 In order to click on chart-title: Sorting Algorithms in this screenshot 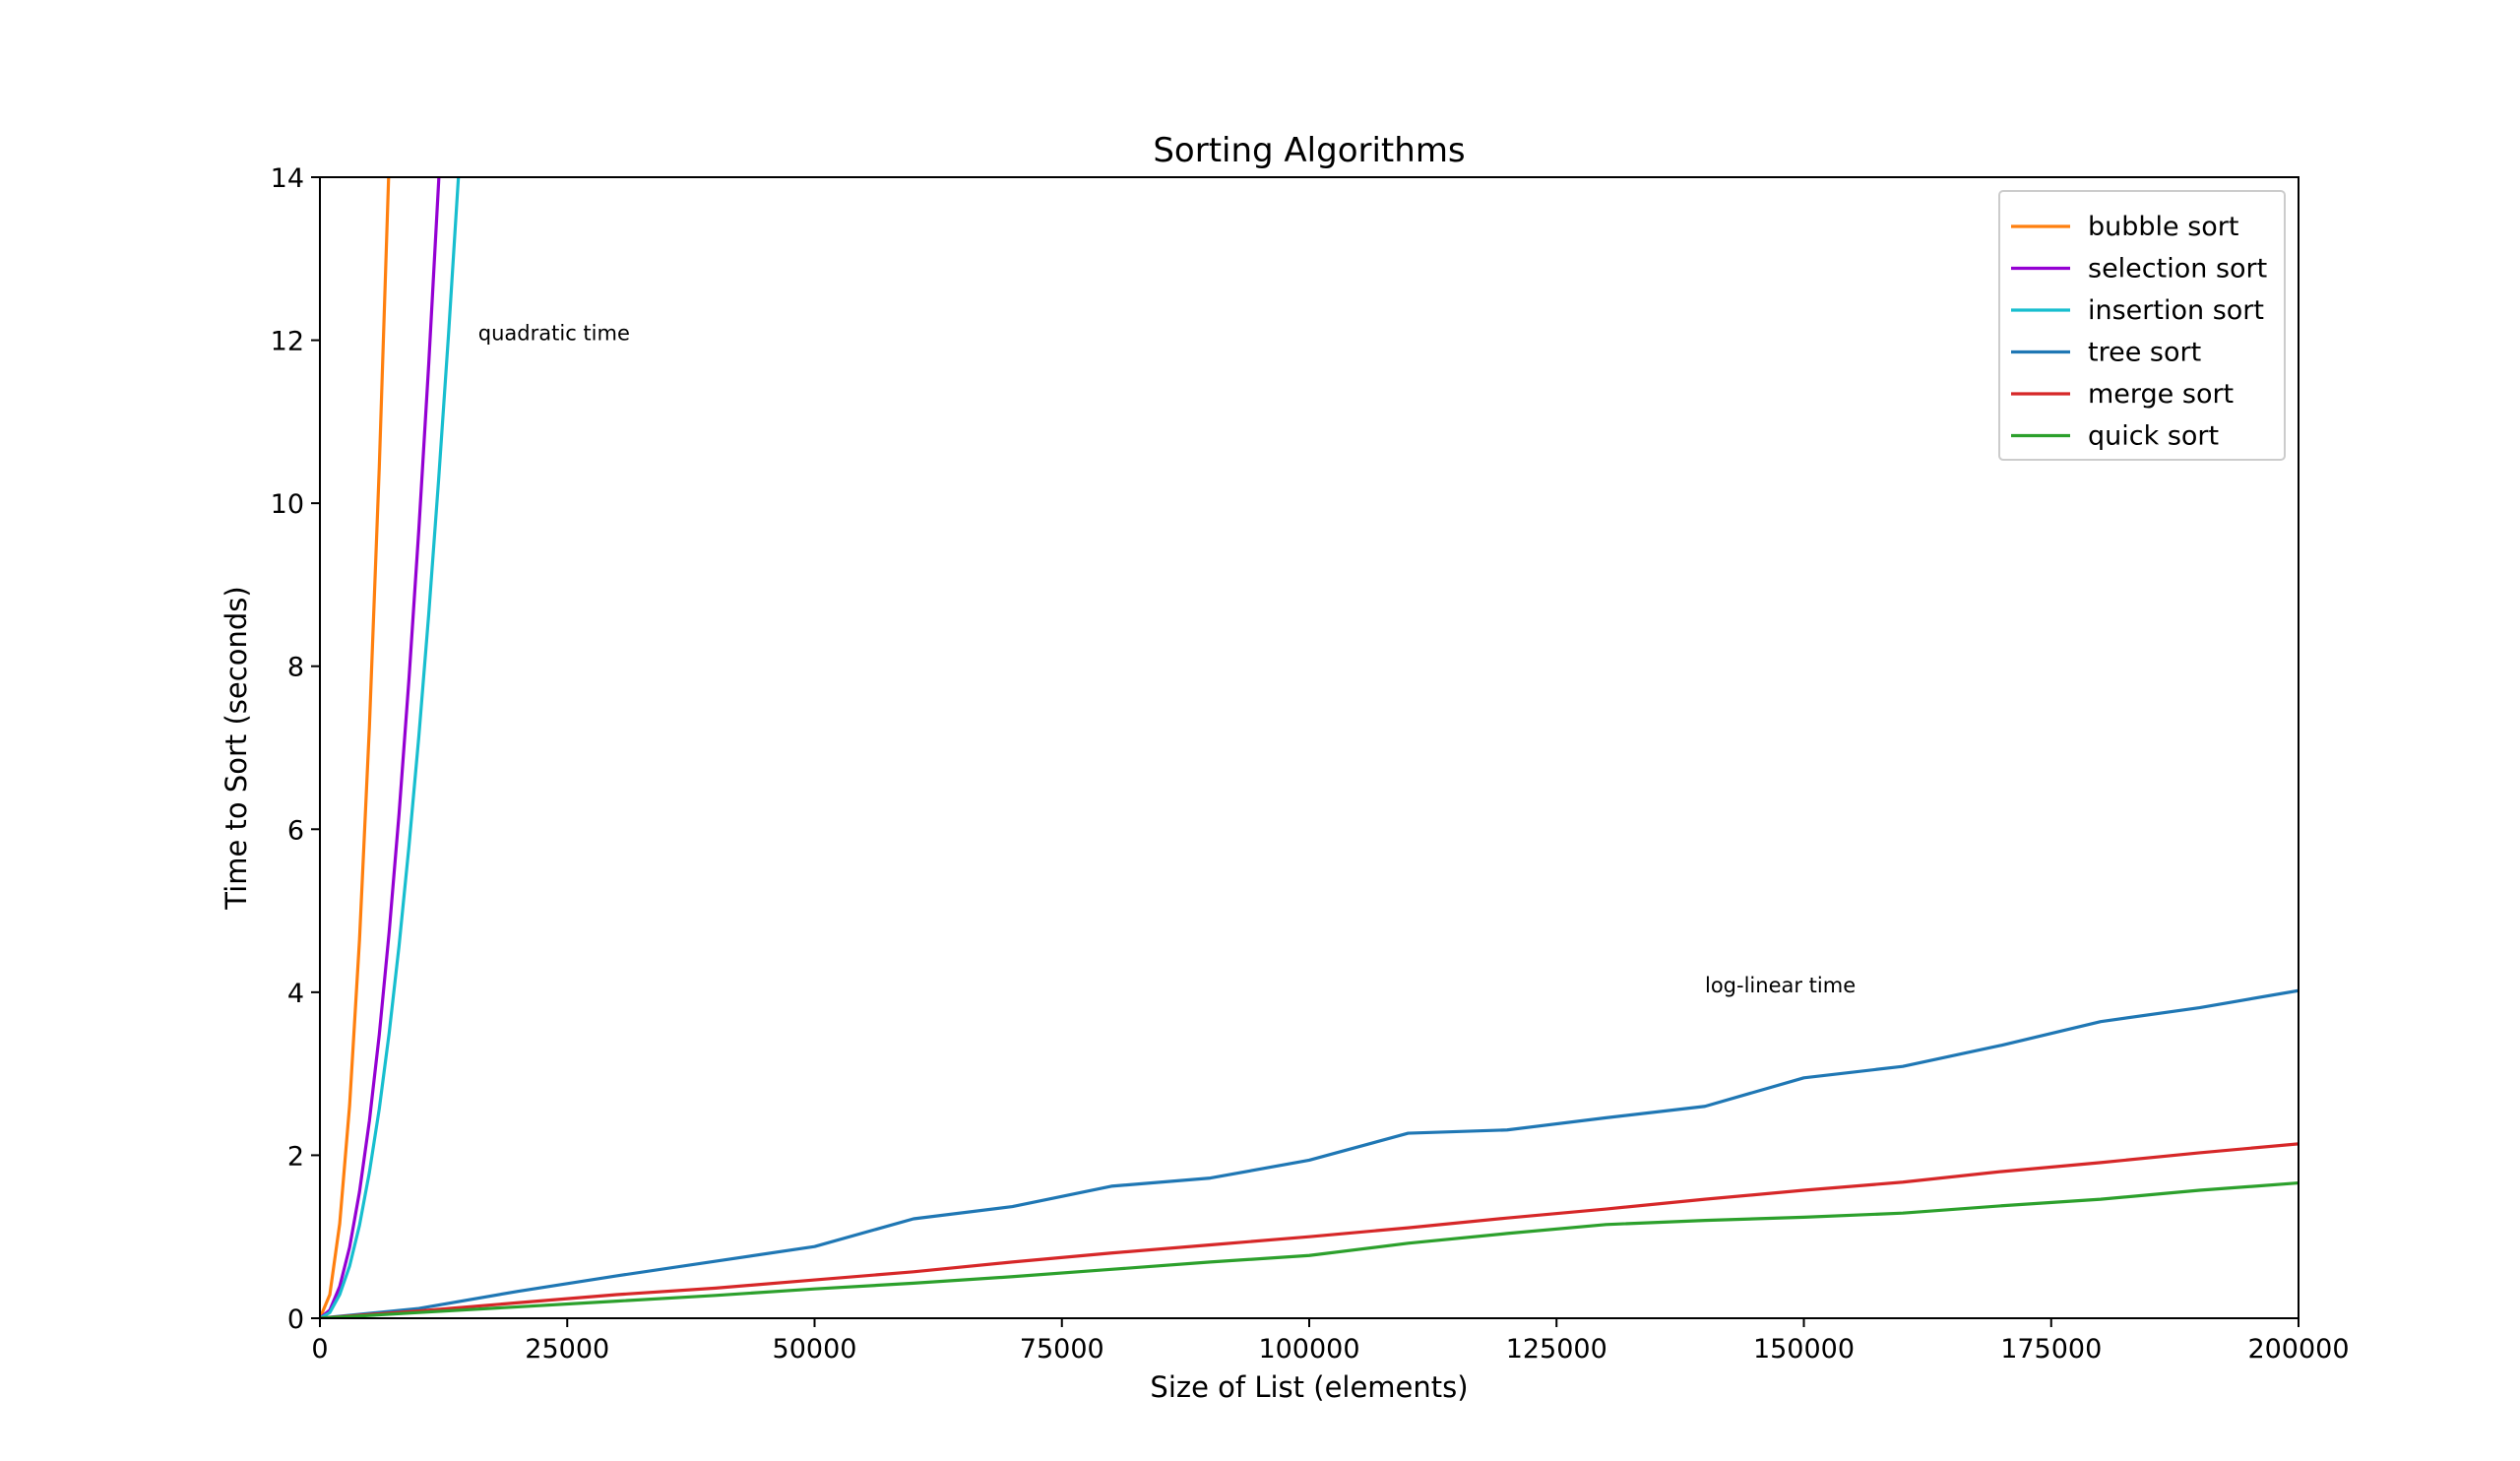, I will do `click(1309, 150)`.